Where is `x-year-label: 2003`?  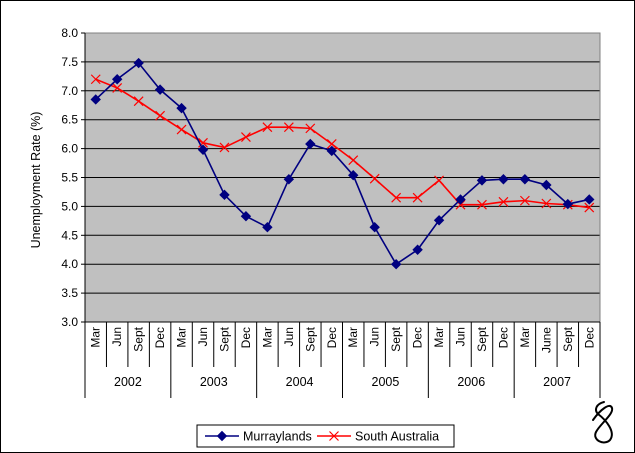
x-year-label: 2003 is located at coordinates (214, 382).